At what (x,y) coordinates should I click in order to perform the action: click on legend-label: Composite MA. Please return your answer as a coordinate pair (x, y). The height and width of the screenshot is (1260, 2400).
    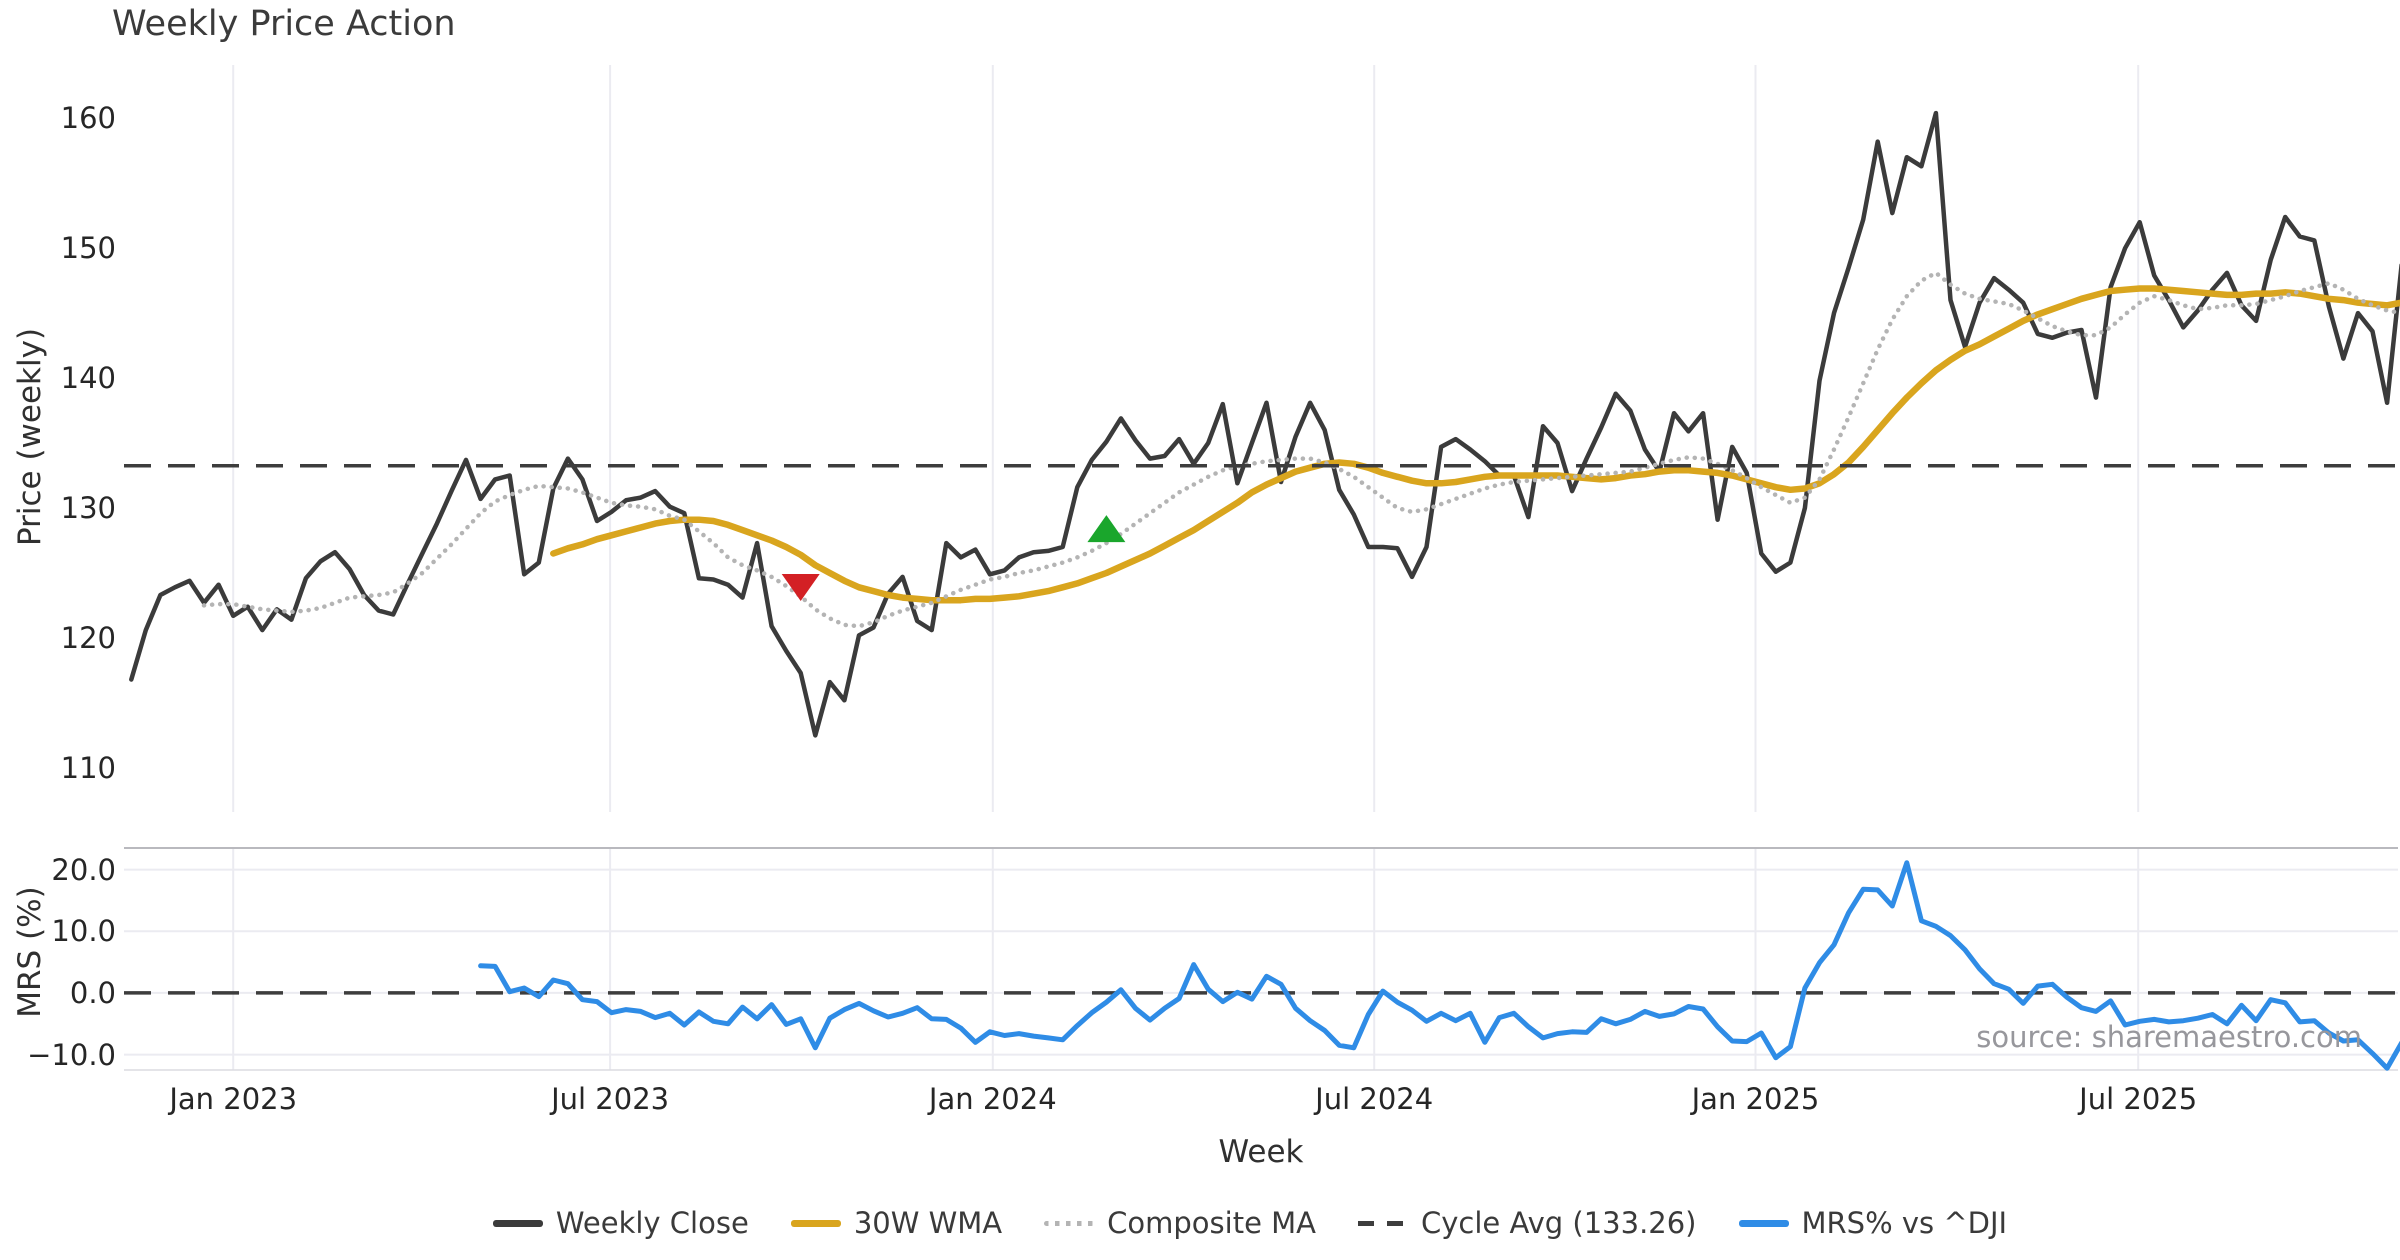
    Looking at the image, I should click on (1211, 1223).